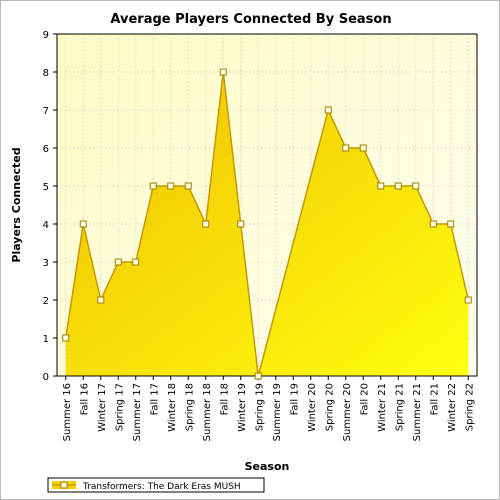 The height and width of the screenshot is (500, 500). I want to click on legend-box, so click(156, 485).